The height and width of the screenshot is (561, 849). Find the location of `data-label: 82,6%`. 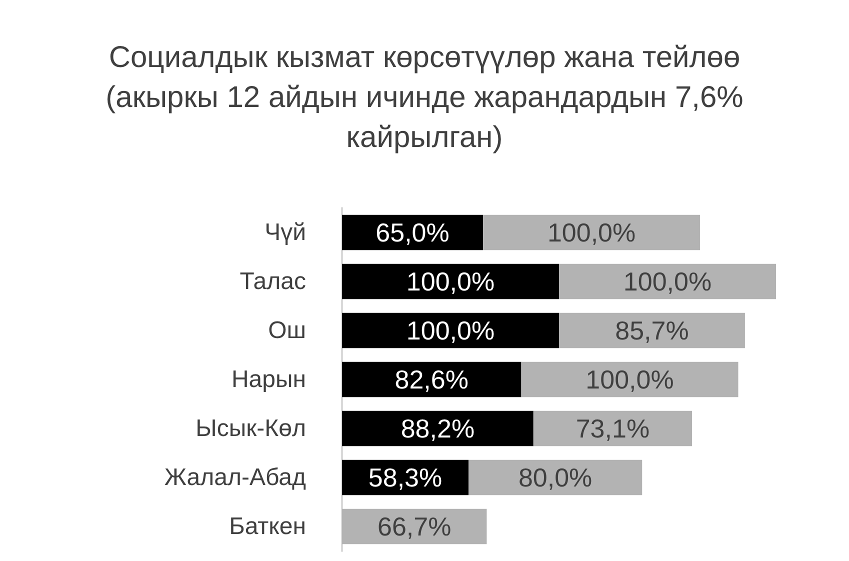

data-label: 82,6% is located at coordinates (431, 379).